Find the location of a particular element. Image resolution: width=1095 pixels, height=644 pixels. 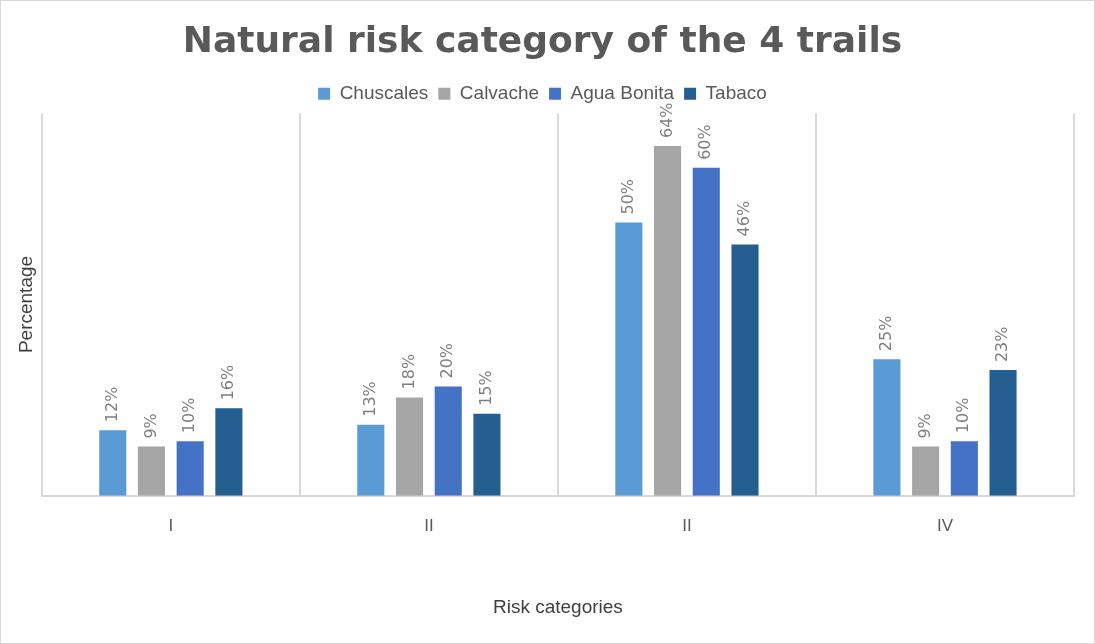

legend-label: Chuscales is located at coordinates (384, 92).